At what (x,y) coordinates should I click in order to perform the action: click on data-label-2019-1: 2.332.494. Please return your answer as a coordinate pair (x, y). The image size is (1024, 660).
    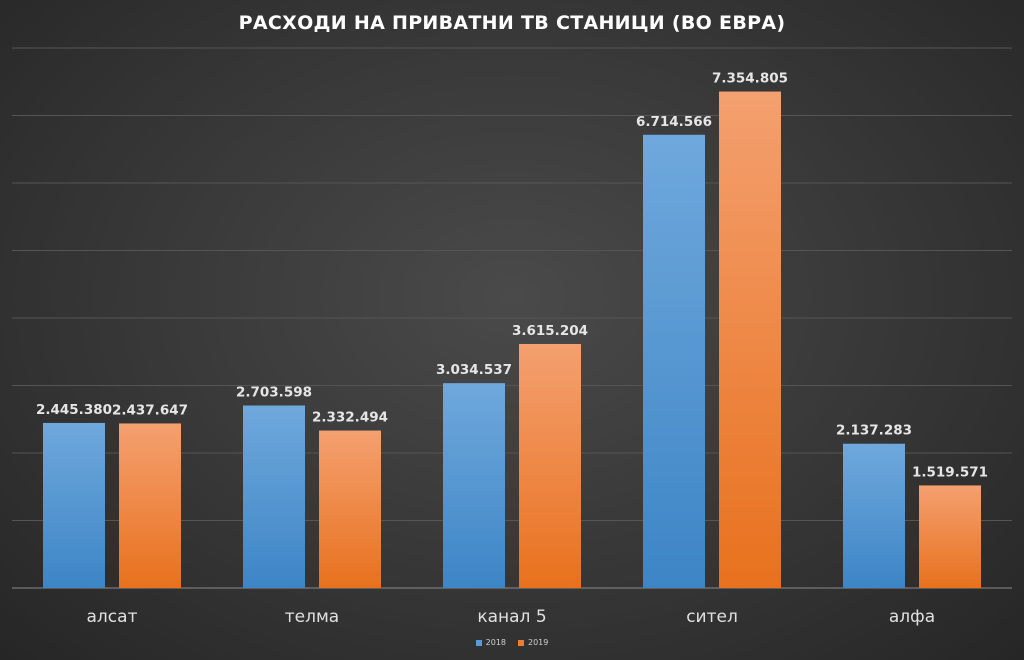
    Looking at the image, I should click on (350, 418).